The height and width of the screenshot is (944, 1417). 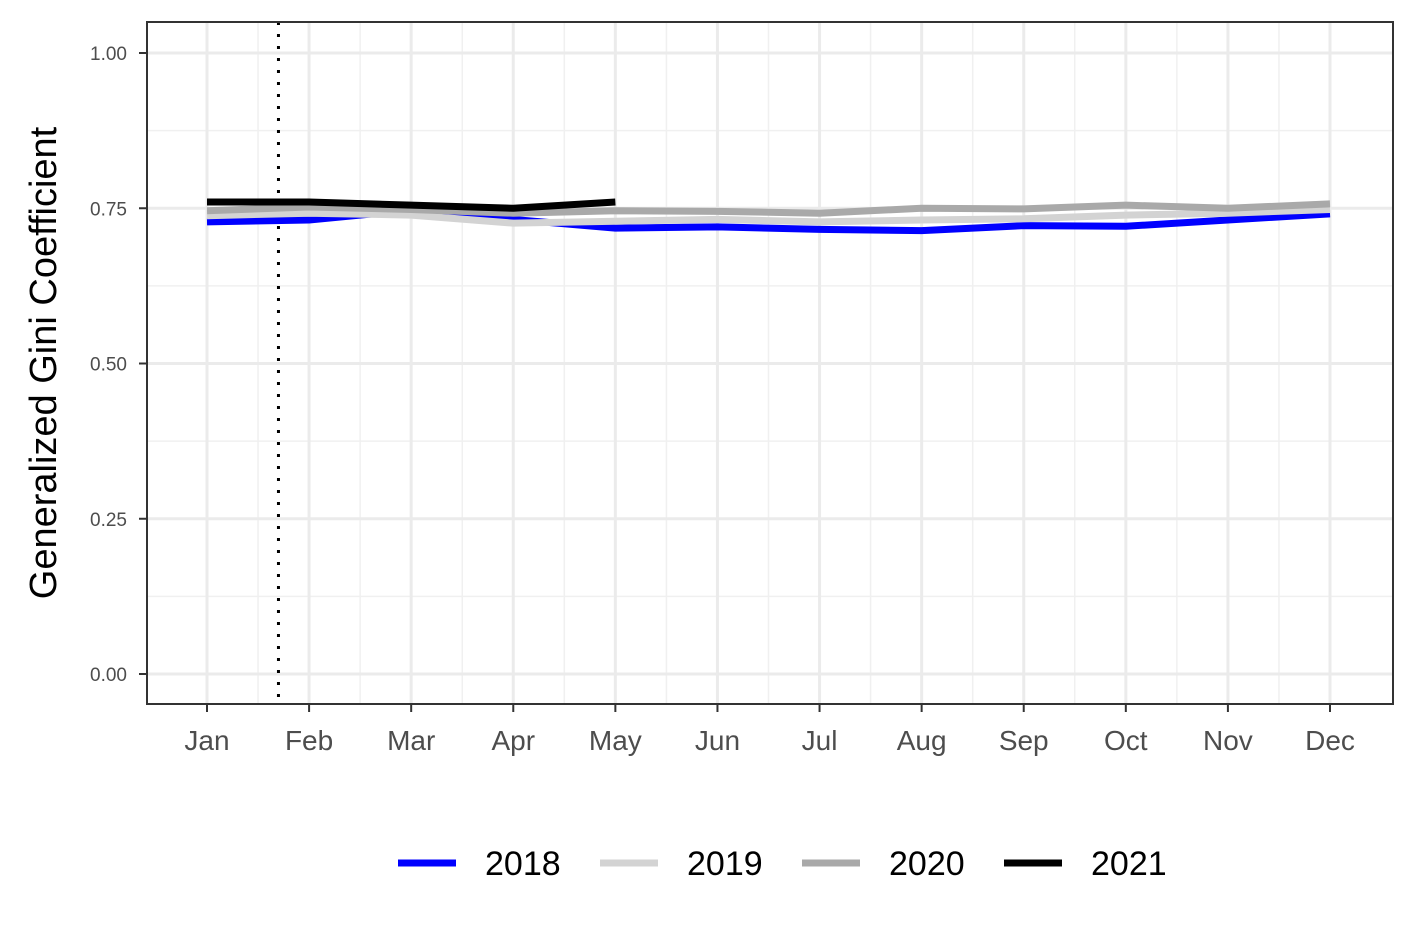 What do you see at coordinates (717, 740) in the screenshot?
I see `x-tick-label: Jun` at bounding box center [717, 740].